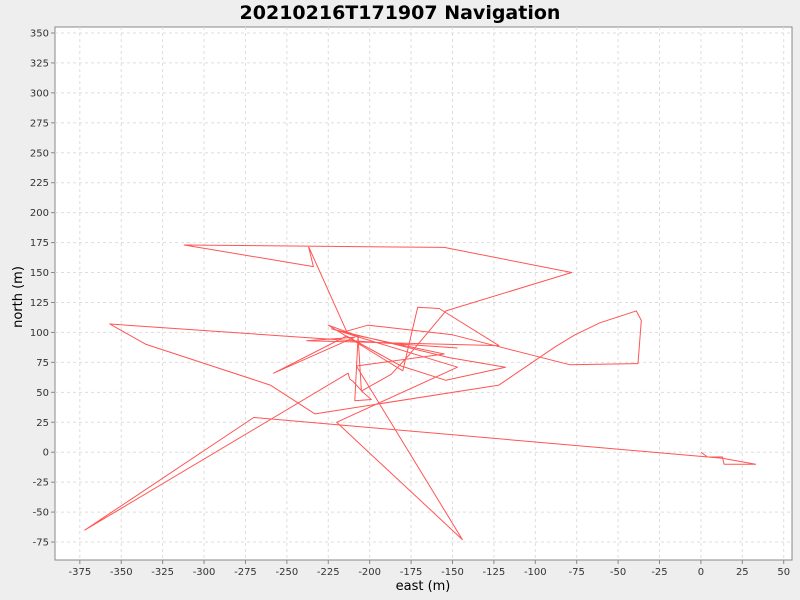 Image resolution: width=800 pixels, height=600 pixels. I want to click on x-tick-label: -75, so click(577, 572).